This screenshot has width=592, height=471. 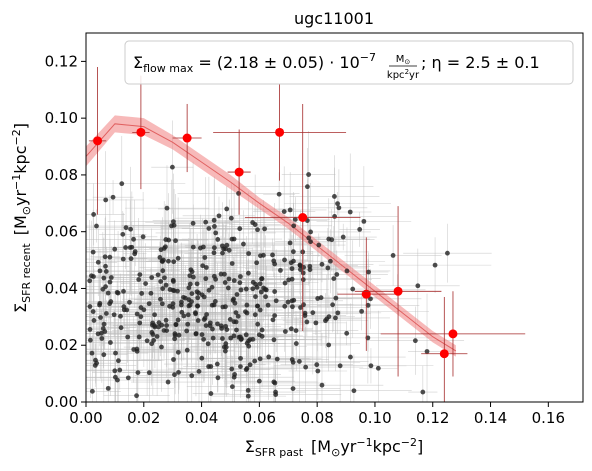 What do you see at coordinates (61, 61) in the screenshot?
I see `y-tick-label: 0.12` at bounding box center [61, 61].